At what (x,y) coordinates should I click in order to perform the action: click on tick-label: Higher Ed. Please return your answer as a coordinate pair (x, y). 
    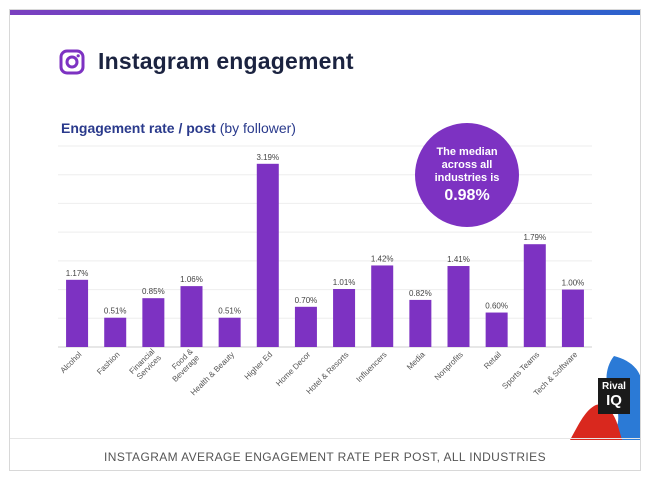
    Looking at the image, I should click on (259, 366).